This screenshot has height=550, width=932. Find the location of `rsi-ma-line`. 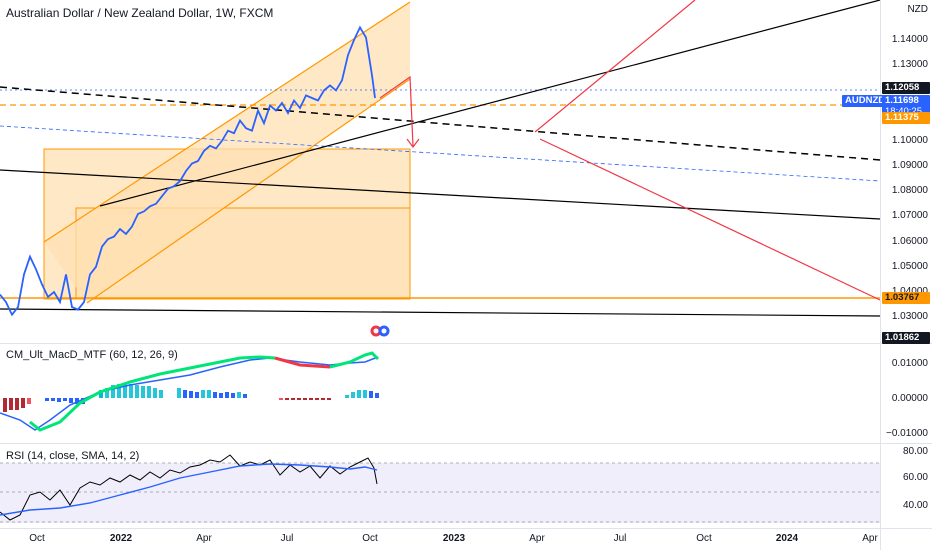

rsi-ma-line is located at coordinates (189, 489).